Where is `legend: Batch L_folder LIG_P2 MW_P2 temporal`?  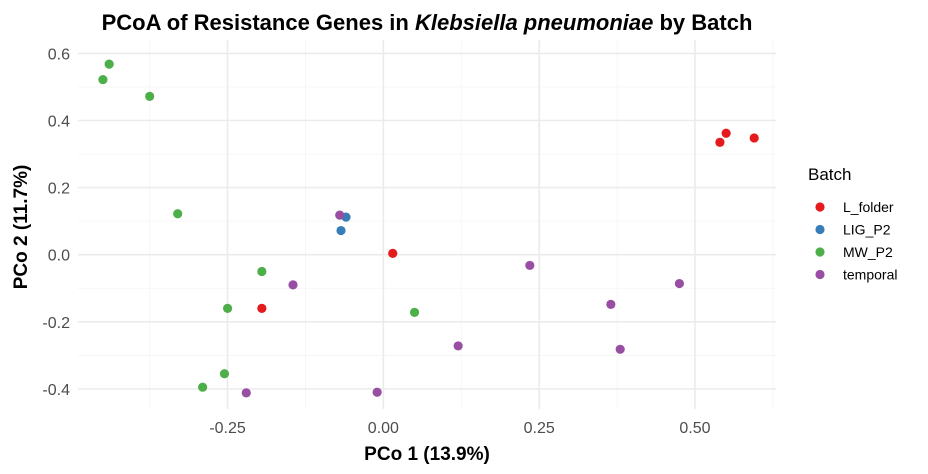 legend: Batch L_folder LIG_P2 MW_P2 temporal is located at coordinates (852, 224).